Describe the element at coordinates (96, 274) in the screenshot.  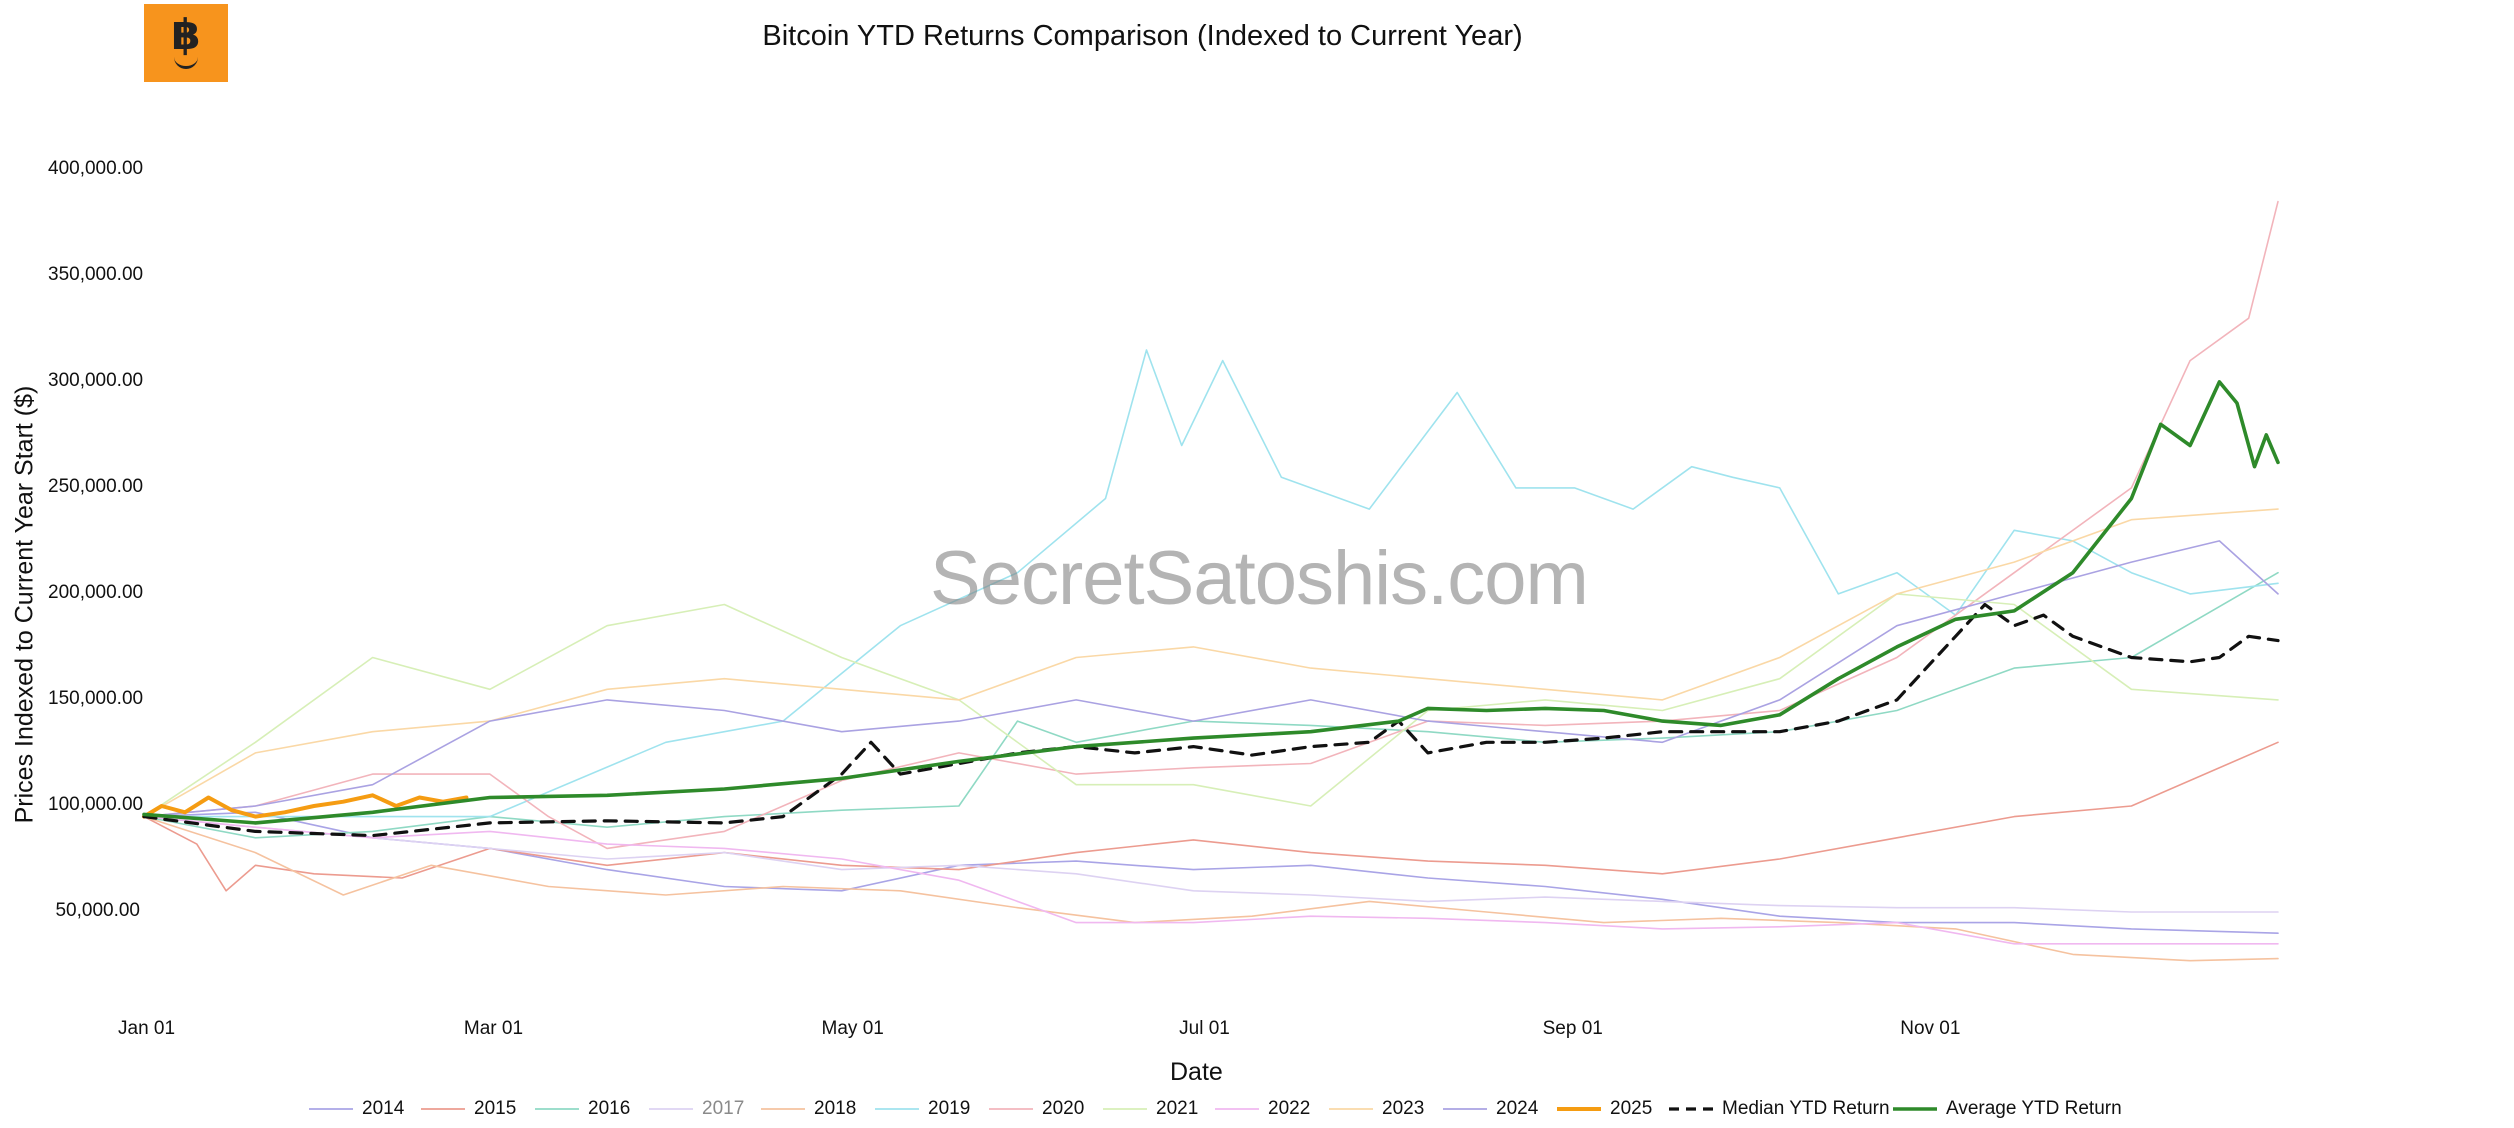
I see `y-tick-label: 350,000.00` at that location.